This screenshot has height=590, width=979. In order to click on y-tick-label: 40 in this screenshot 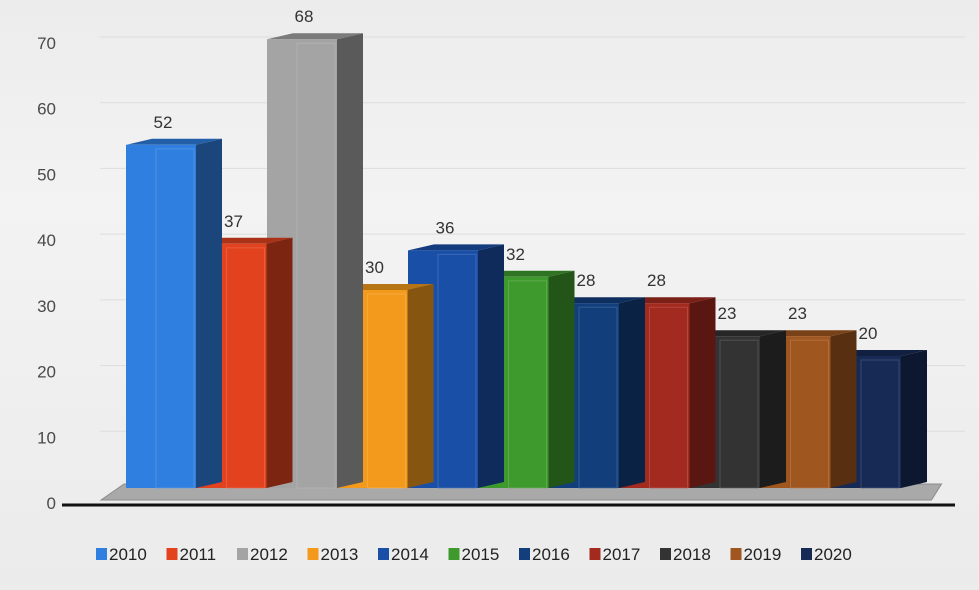, I will do `click(46, 240)`.